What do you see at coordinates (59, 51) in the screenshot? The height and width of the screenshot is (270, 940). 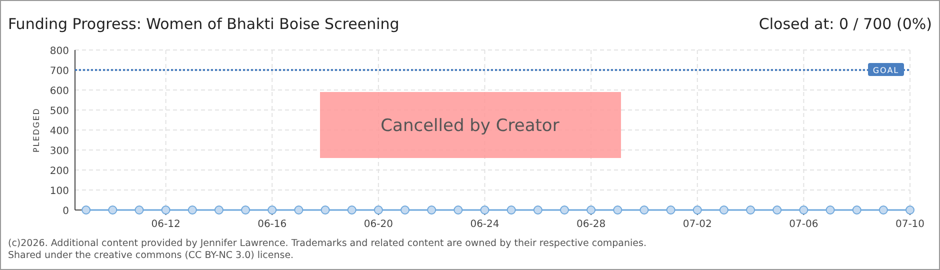 I see `y-tick-label: 800` at bounding box center [59, 51].